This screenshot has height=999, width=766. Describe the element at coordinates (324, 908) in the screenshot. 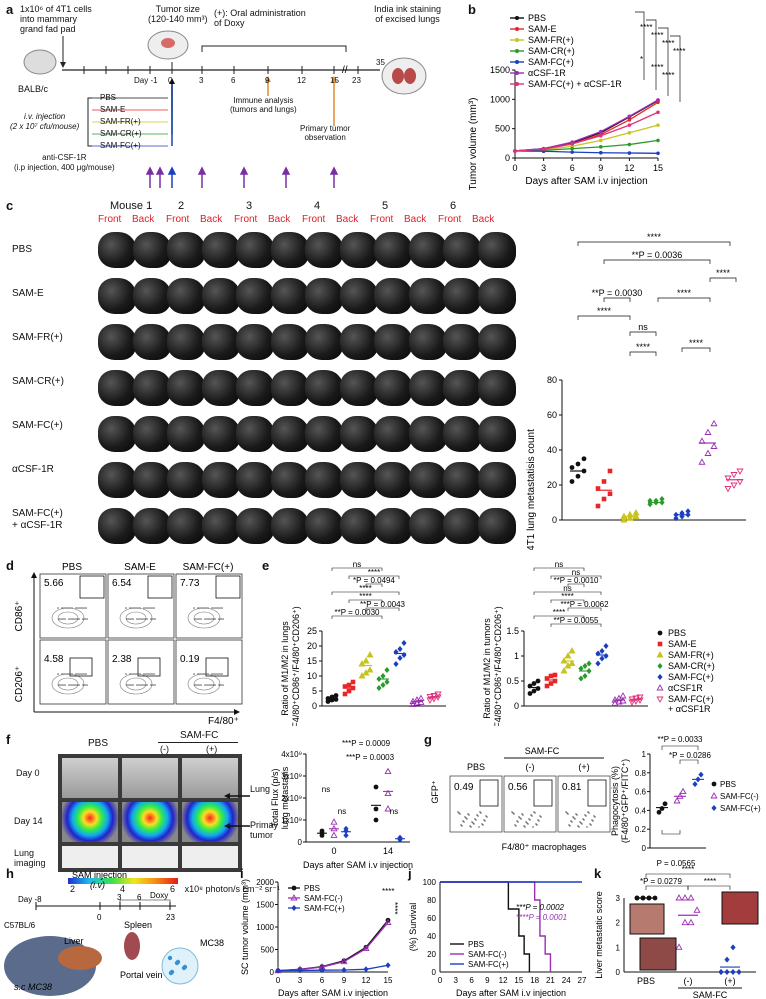

I see `i-legend-label: SAM-FC(+)` at that location.